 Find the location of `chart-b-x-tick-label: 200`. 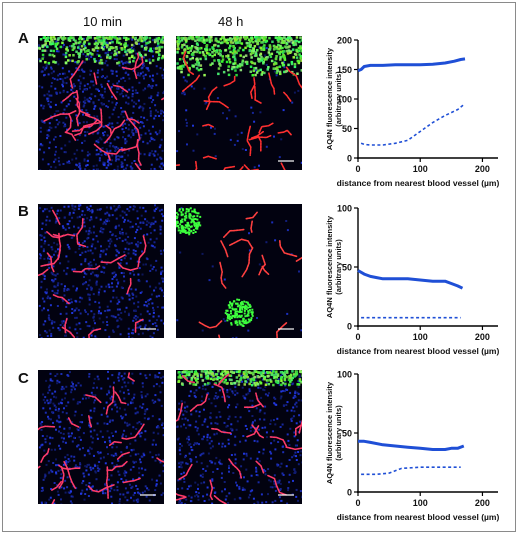

chart-b-x-tick-label: 200 is located at coordinates (482, 337).